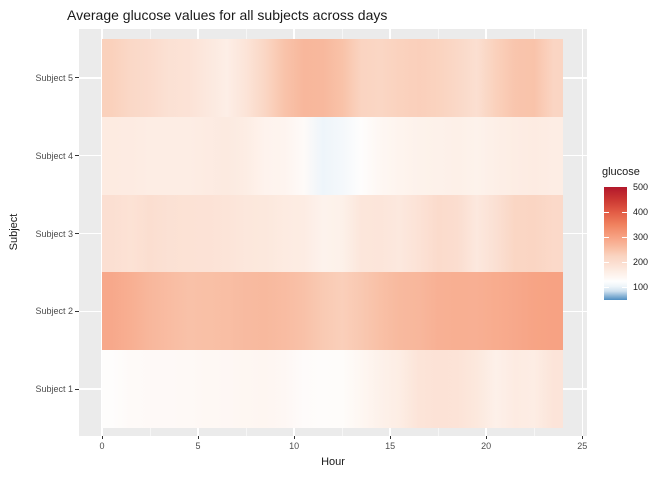 The width and height of the screenshot is (672, 480). What do you see at coordinates (582, 446) in the screenshot?
I see `x-tick-label-25: 25` at bounding box center [582, 446].